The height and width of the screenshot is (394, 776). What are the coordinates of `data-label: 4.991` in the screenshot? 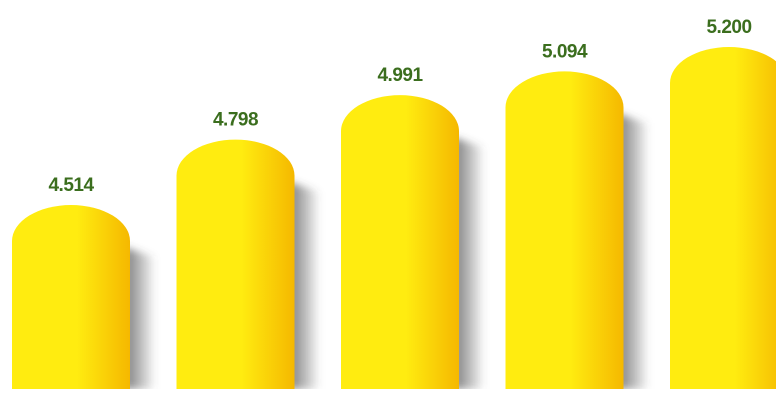 It's located at (400, 75).